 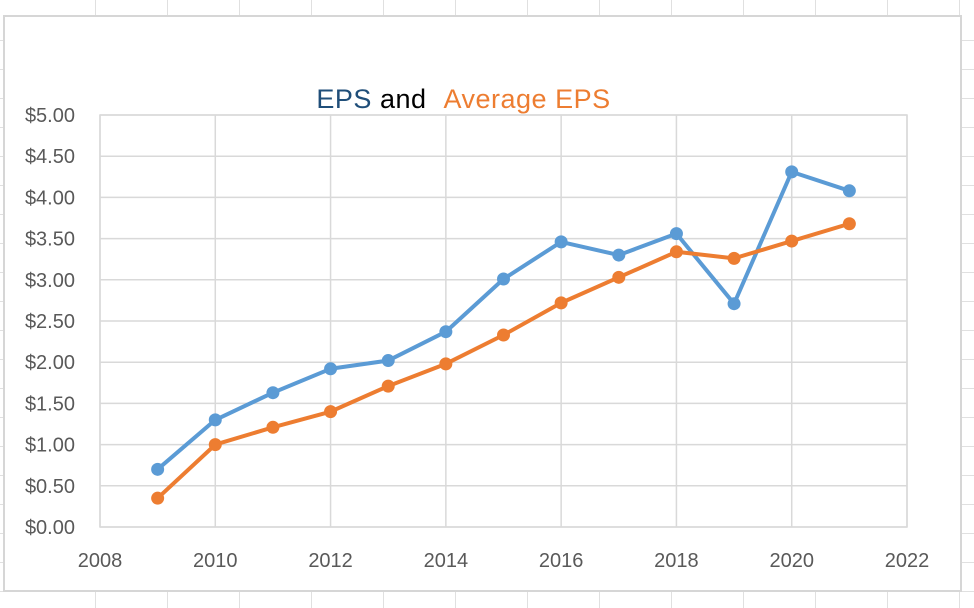 What do you see at coordinates (50, 487) in the screenshot?
I see `y-axis-tick-label: $0.50` at bounding box center [50, 487].